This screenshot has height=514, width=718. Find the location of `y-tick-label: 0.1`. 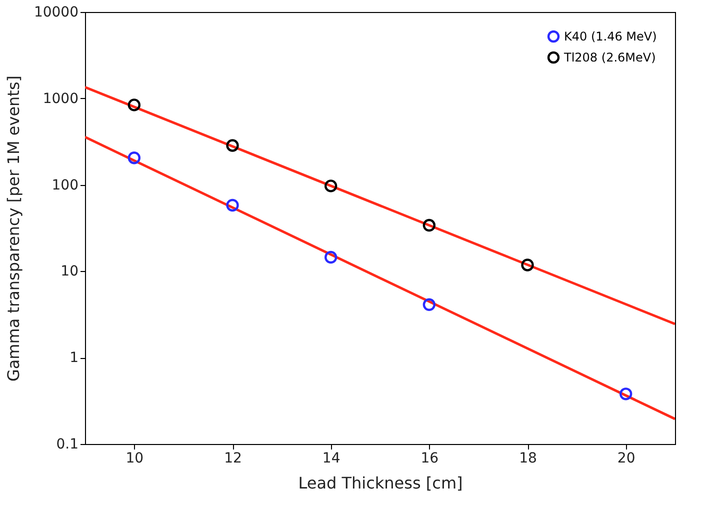

y-tick-label: 0.1 is located at coordinates (67, 444).